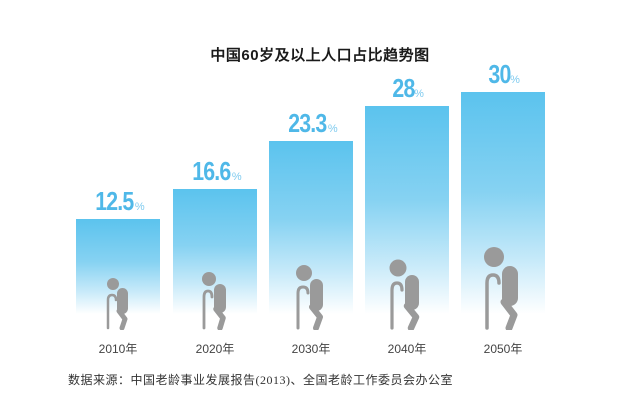 The image size is (640, 410). What do you see at coordinates (307, 123) in the screenshot?
I see `value-number: 23.3` at bounding box center [307, 123].